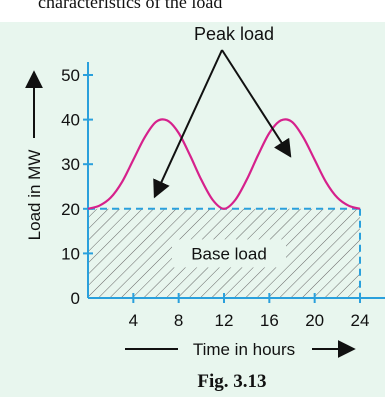 Image resolution: width=385 pixels, height=397 pixels. I want to click on y-tick-label: 0, so click(75, 298).